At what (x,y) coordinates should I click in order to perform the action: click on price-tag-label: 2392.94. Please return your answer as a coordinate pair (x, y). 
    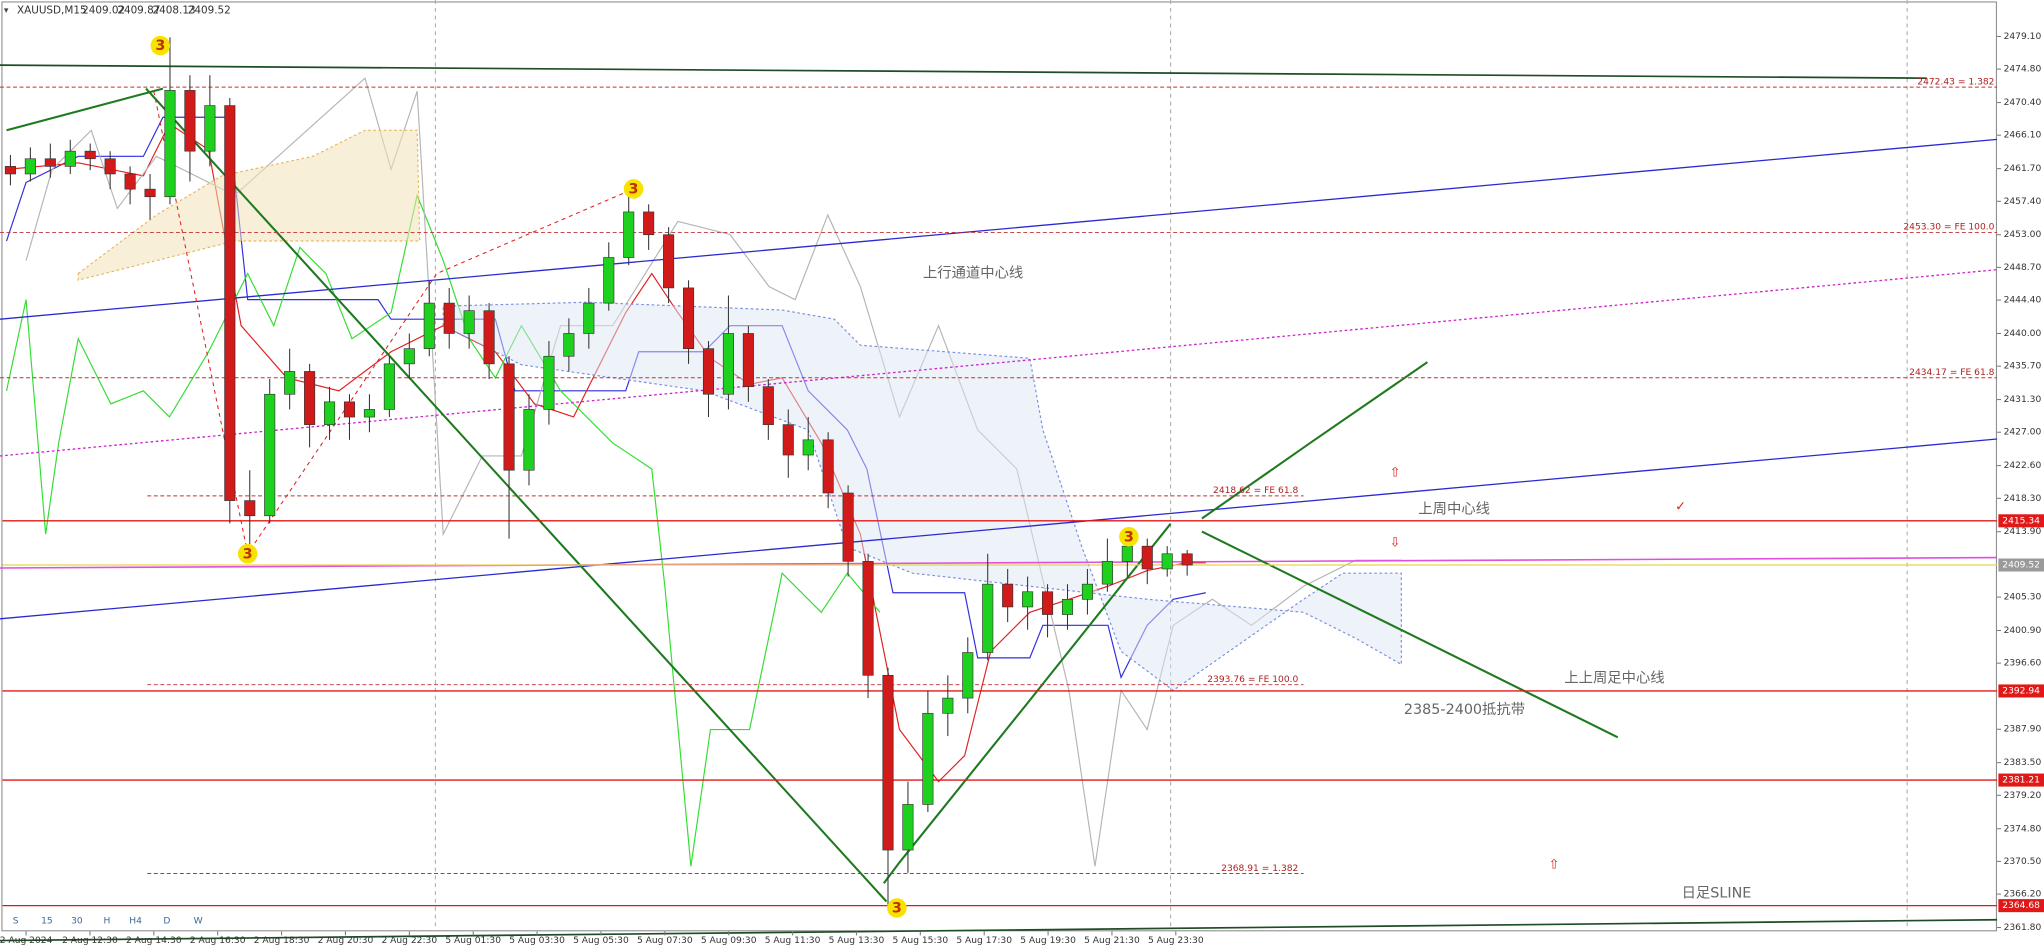
    Looking at the image, I should click on (2021, 691).